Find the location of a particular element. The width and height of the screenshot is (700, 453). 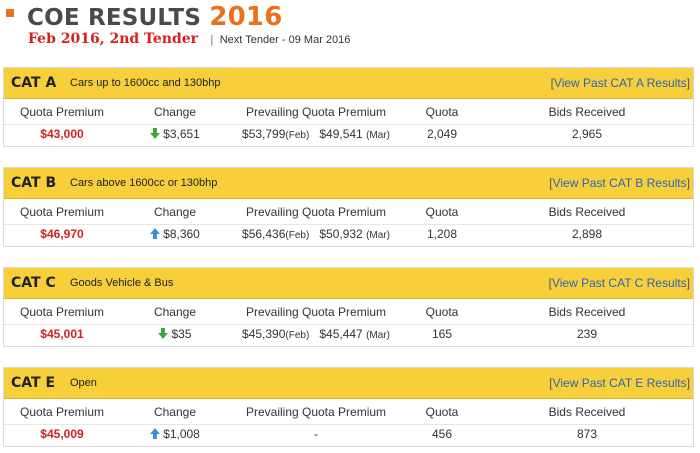

view-past-results-link: View Past CAT E Results is located at coordinates (619, 383).